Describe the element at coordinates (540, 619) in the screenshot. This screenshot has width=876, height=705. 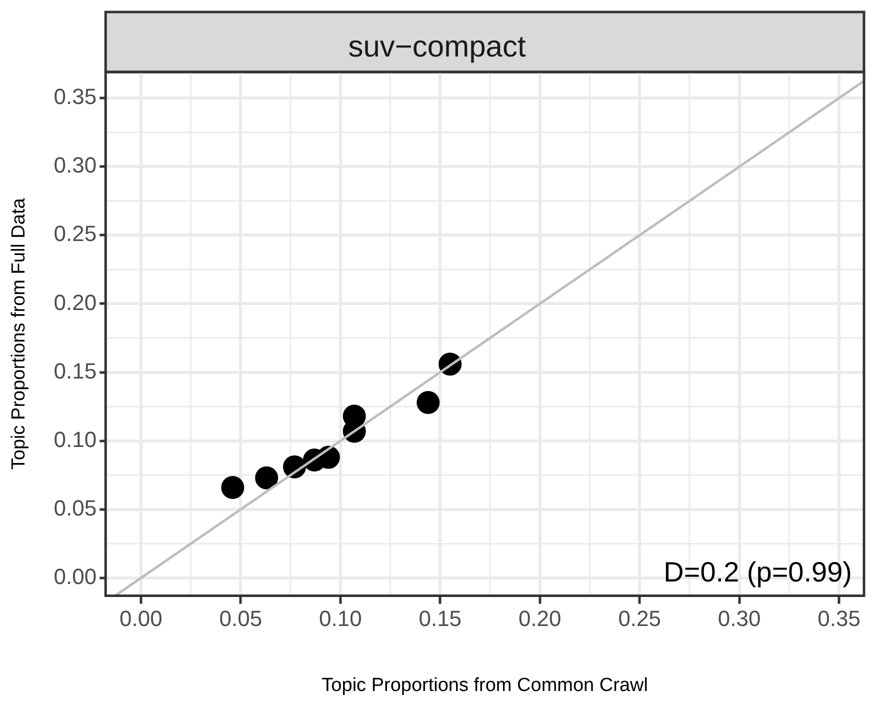
I see `x-tick-label: 0.20` at that location.